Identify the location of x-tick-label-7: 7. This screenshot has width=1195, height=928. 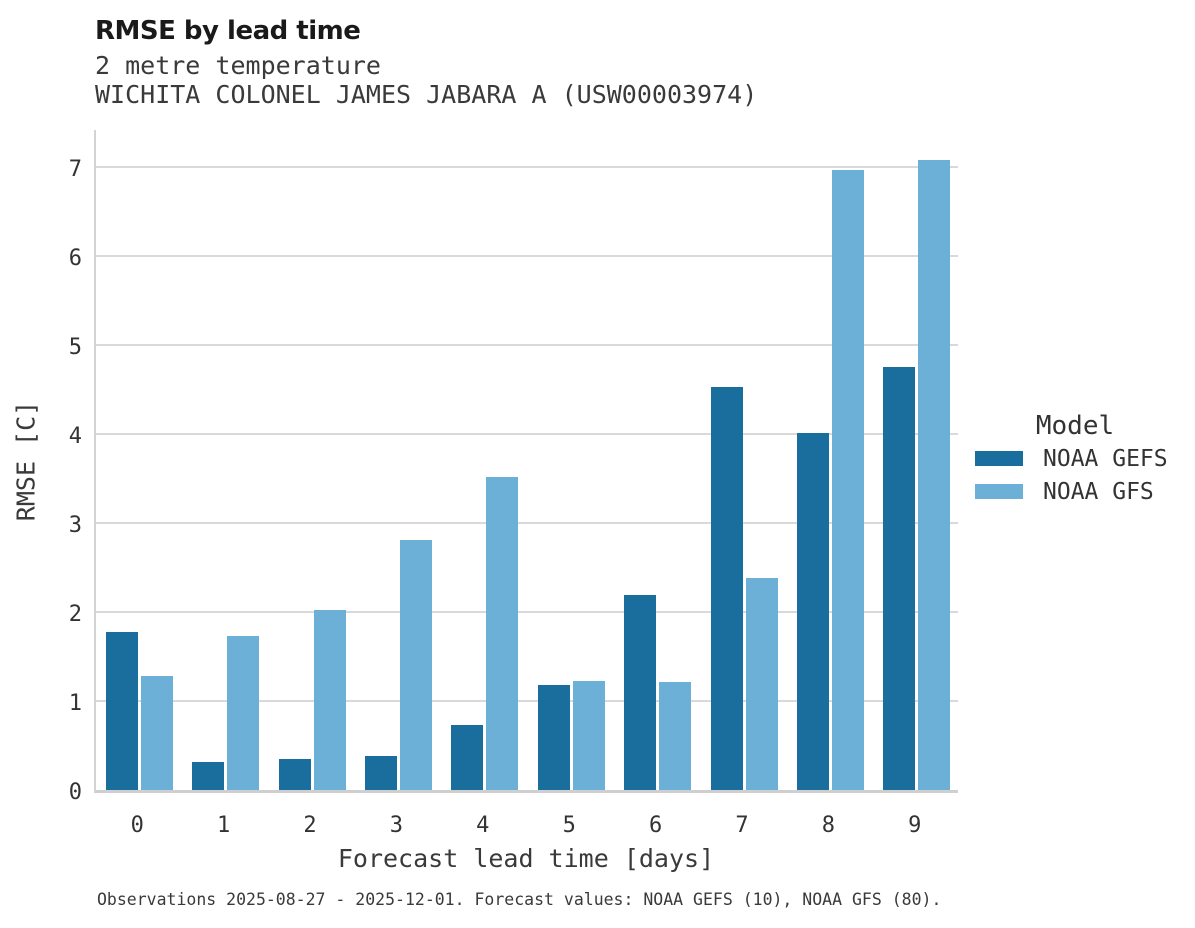
(742, 825).